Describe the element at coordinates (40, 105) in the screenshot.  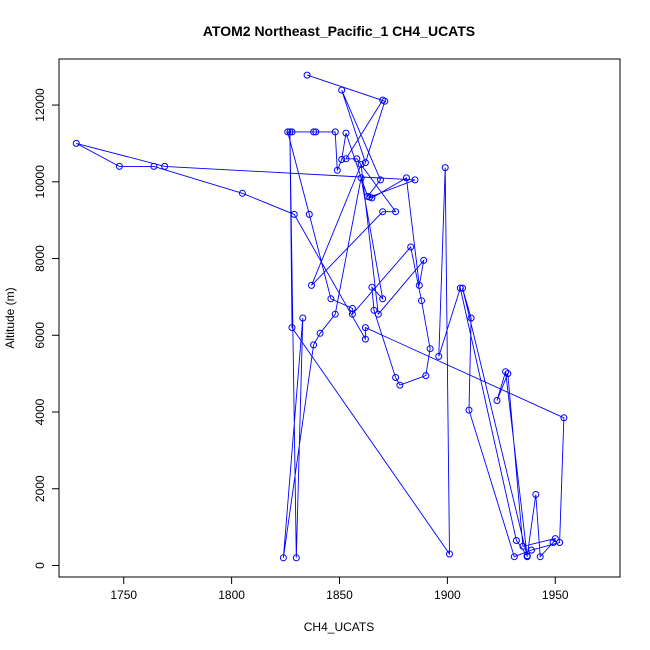
I see `y-tick-label: 12000` at that location.